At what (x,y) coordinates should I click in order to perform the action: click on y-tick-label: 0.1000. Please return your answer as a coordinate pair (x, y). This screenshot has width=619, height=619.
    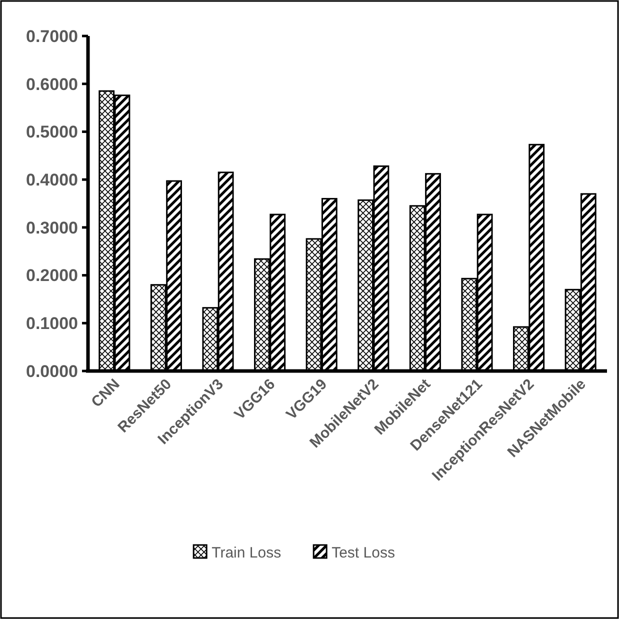
    Looking at the image, I should click on (52, 324).